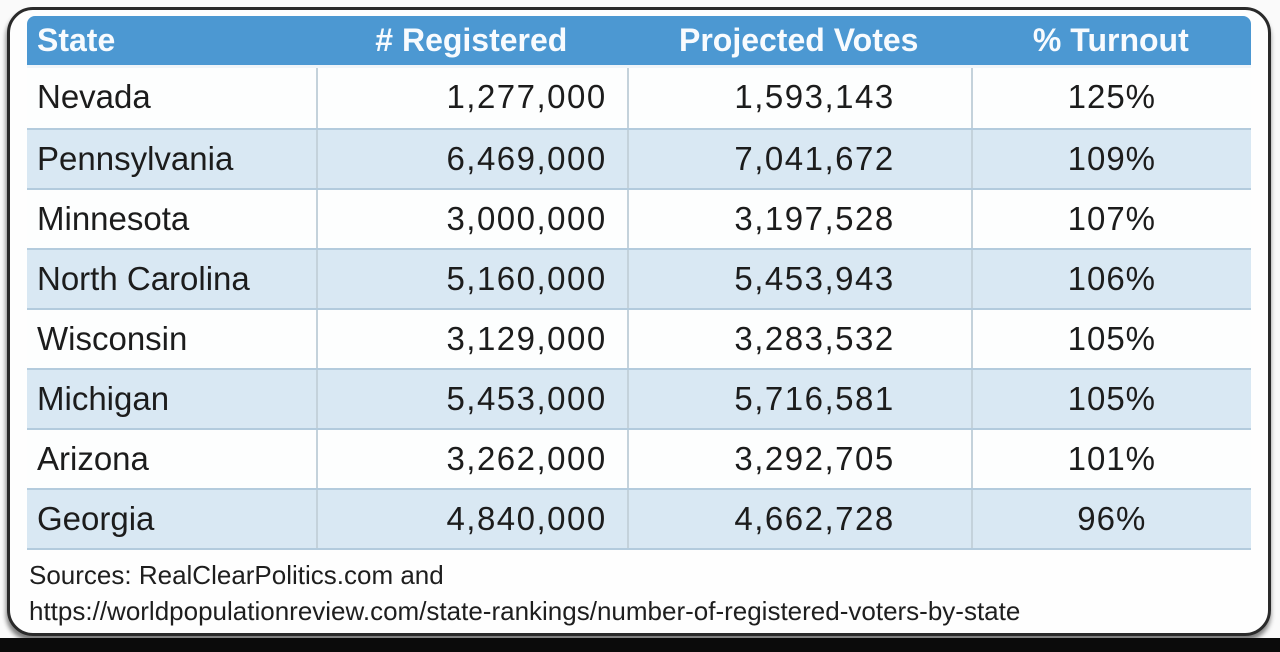  Describe the element at coordinates (1110, 159) in the screenshot. I see `turnout-cell: 109%` at that location.